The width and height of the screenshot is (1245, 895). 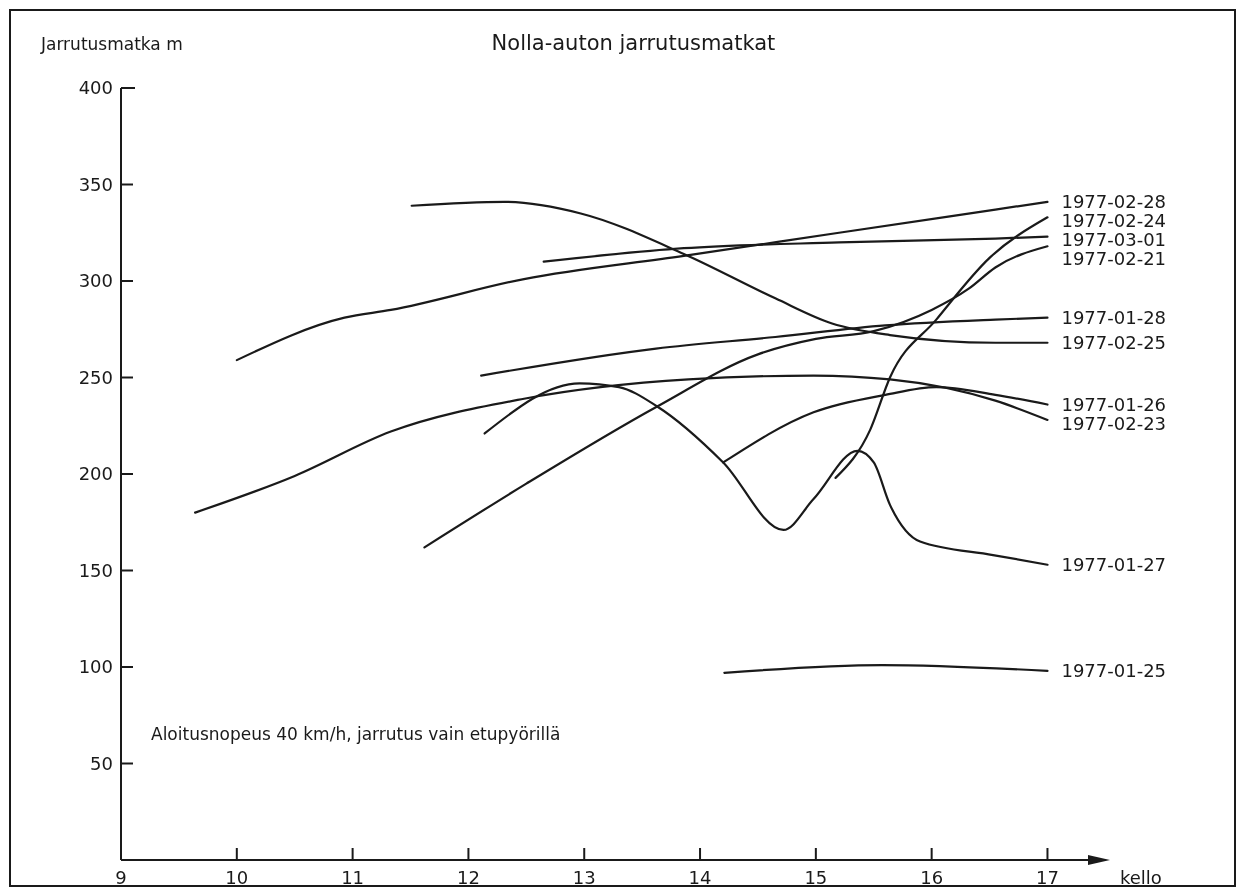 What do you see at coordinates (1114, 343) in the screenshot?
I see `series-label: 1977-02-25` at bounding box center [1114, 343].